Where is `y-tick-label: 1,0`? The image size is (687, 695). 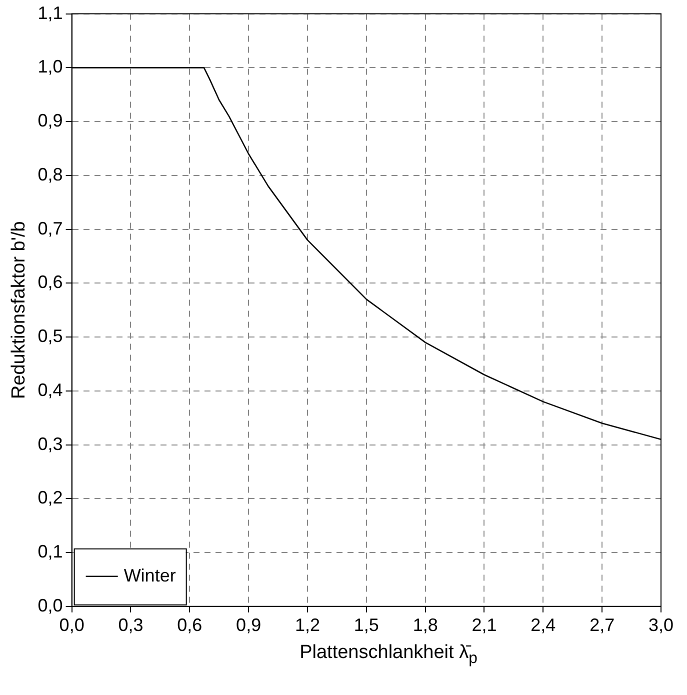 y-tick-label: 1,0 is located at coordinates (50, 66).